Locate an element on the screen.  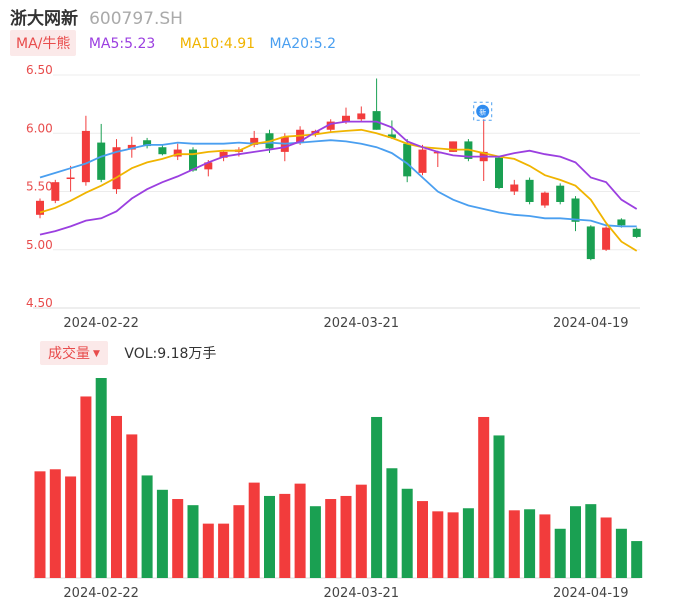
volume-tag-label: 成交量 is located at coordinates (69, 354).